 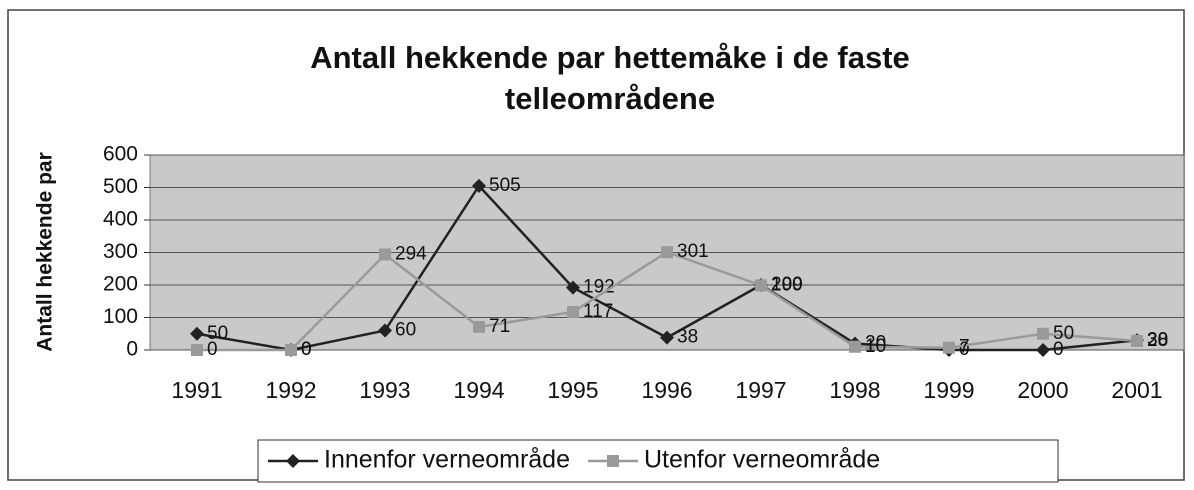 I want to click on chart-title: telleområdene, so click(x=610, y=98).